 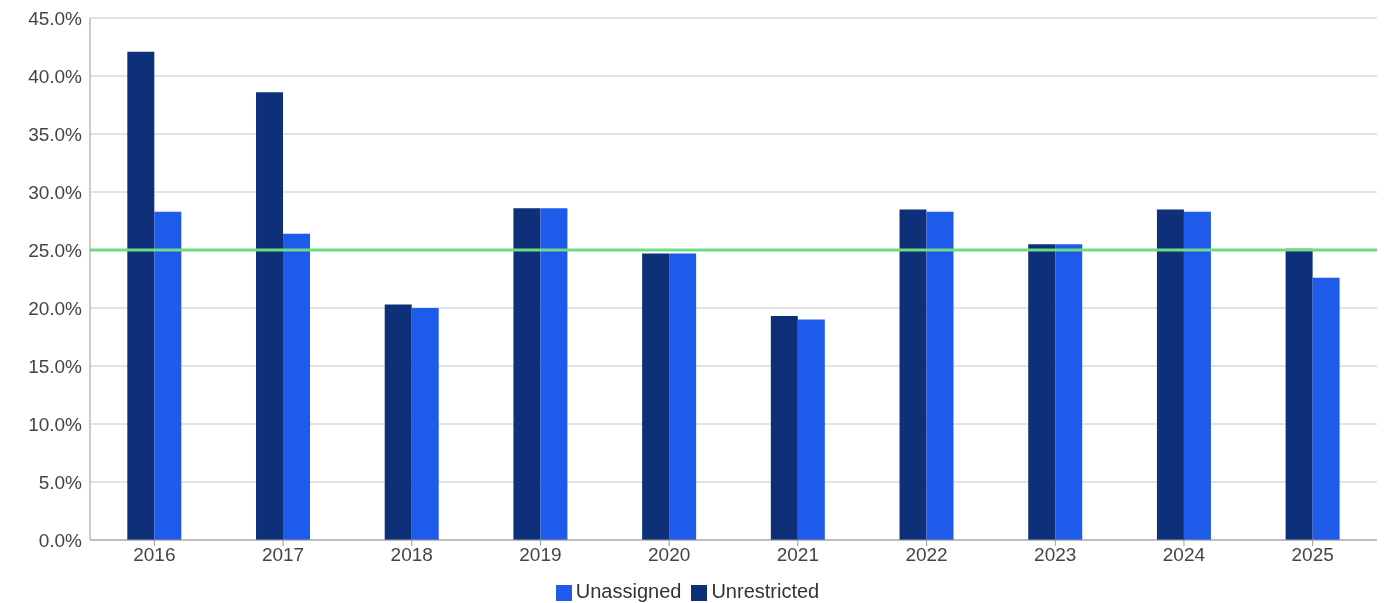 What do you see at coordinates (540, 555) in the screenshot?
I see `x-tick-label: 2019` at bounding box center [540, 555].